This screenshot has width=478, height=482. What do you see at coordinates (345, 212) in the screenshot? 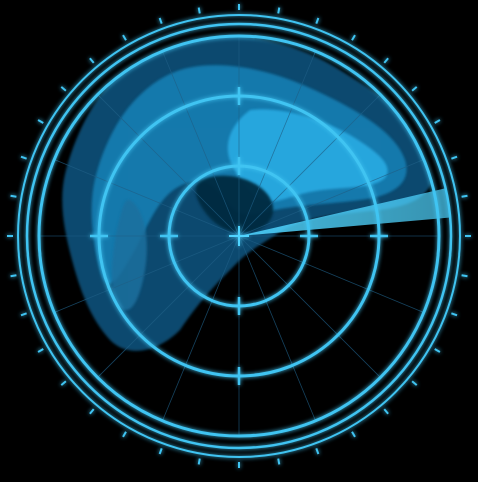
I see `sweep-beam-icon` at bounding box center [345, 212].